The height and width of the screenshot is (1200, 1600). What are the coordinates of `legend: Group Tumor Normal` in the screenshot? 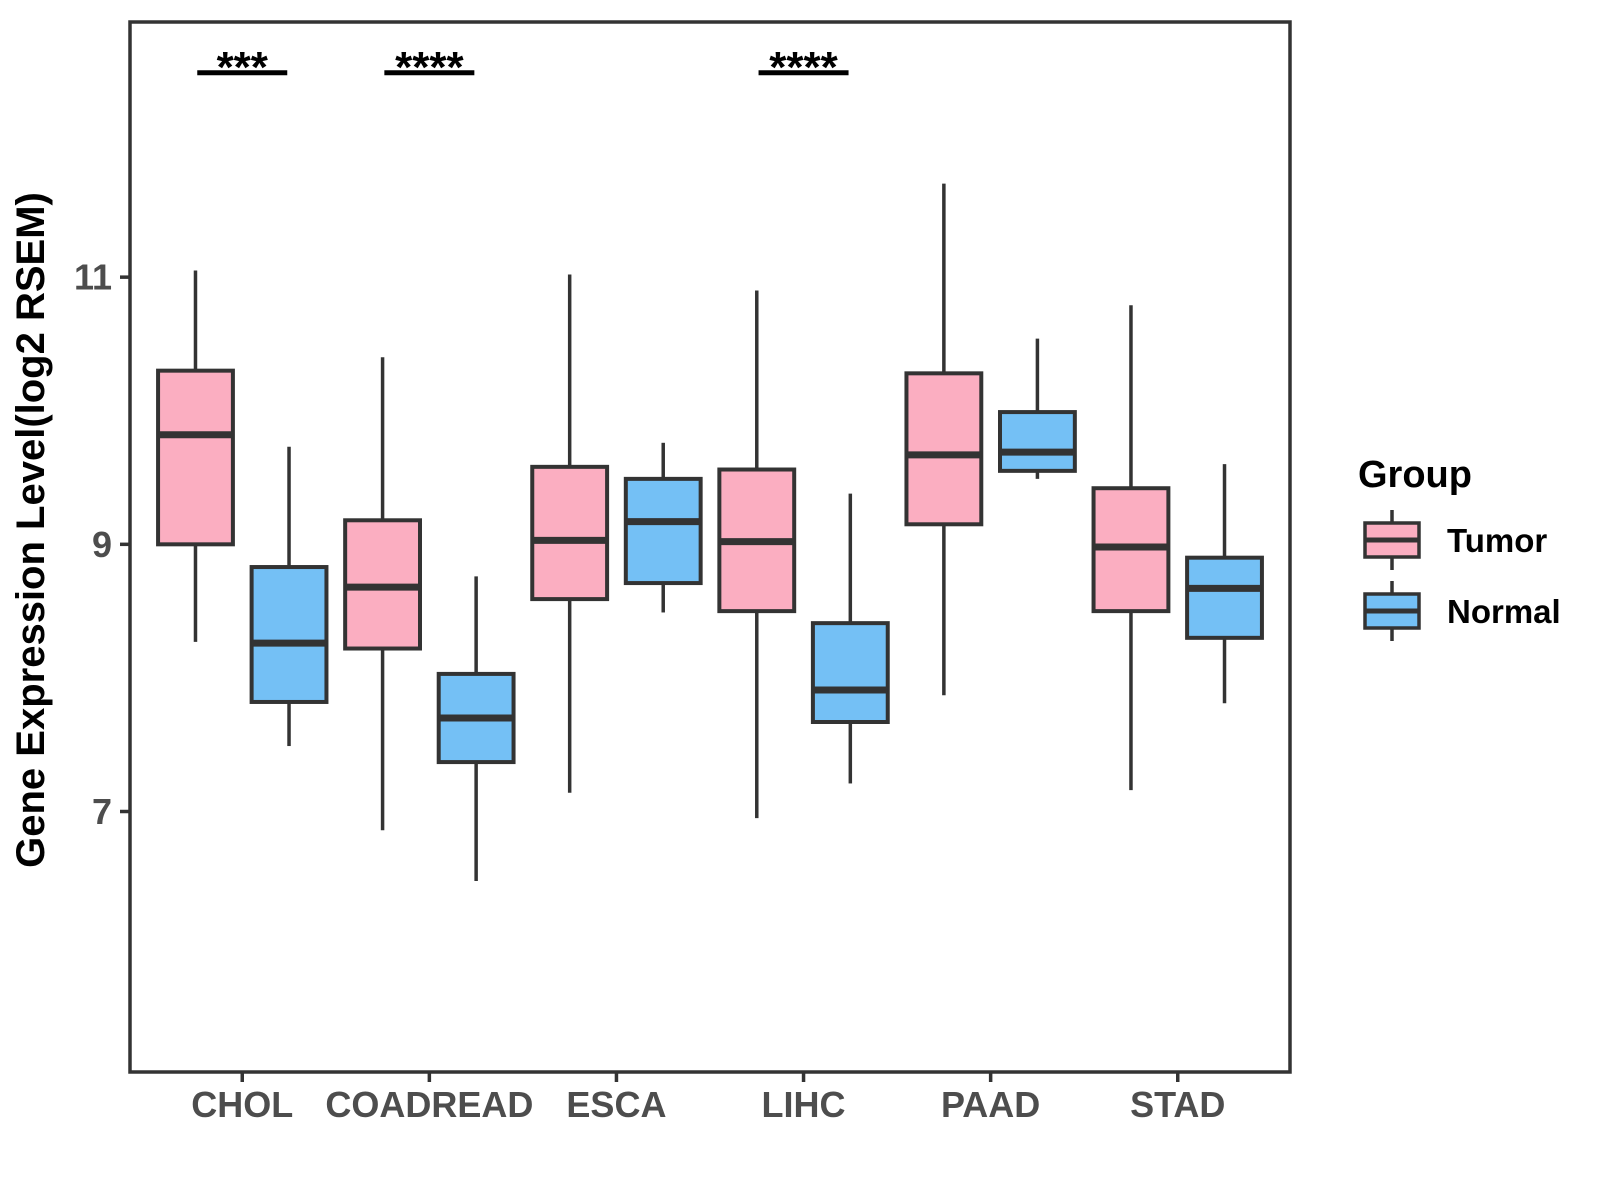 It's located at (1459, 547).